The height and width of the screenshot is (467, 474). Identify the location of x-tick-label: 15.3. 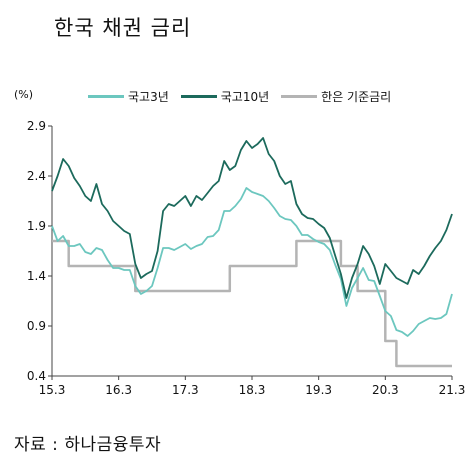
(52, 390).